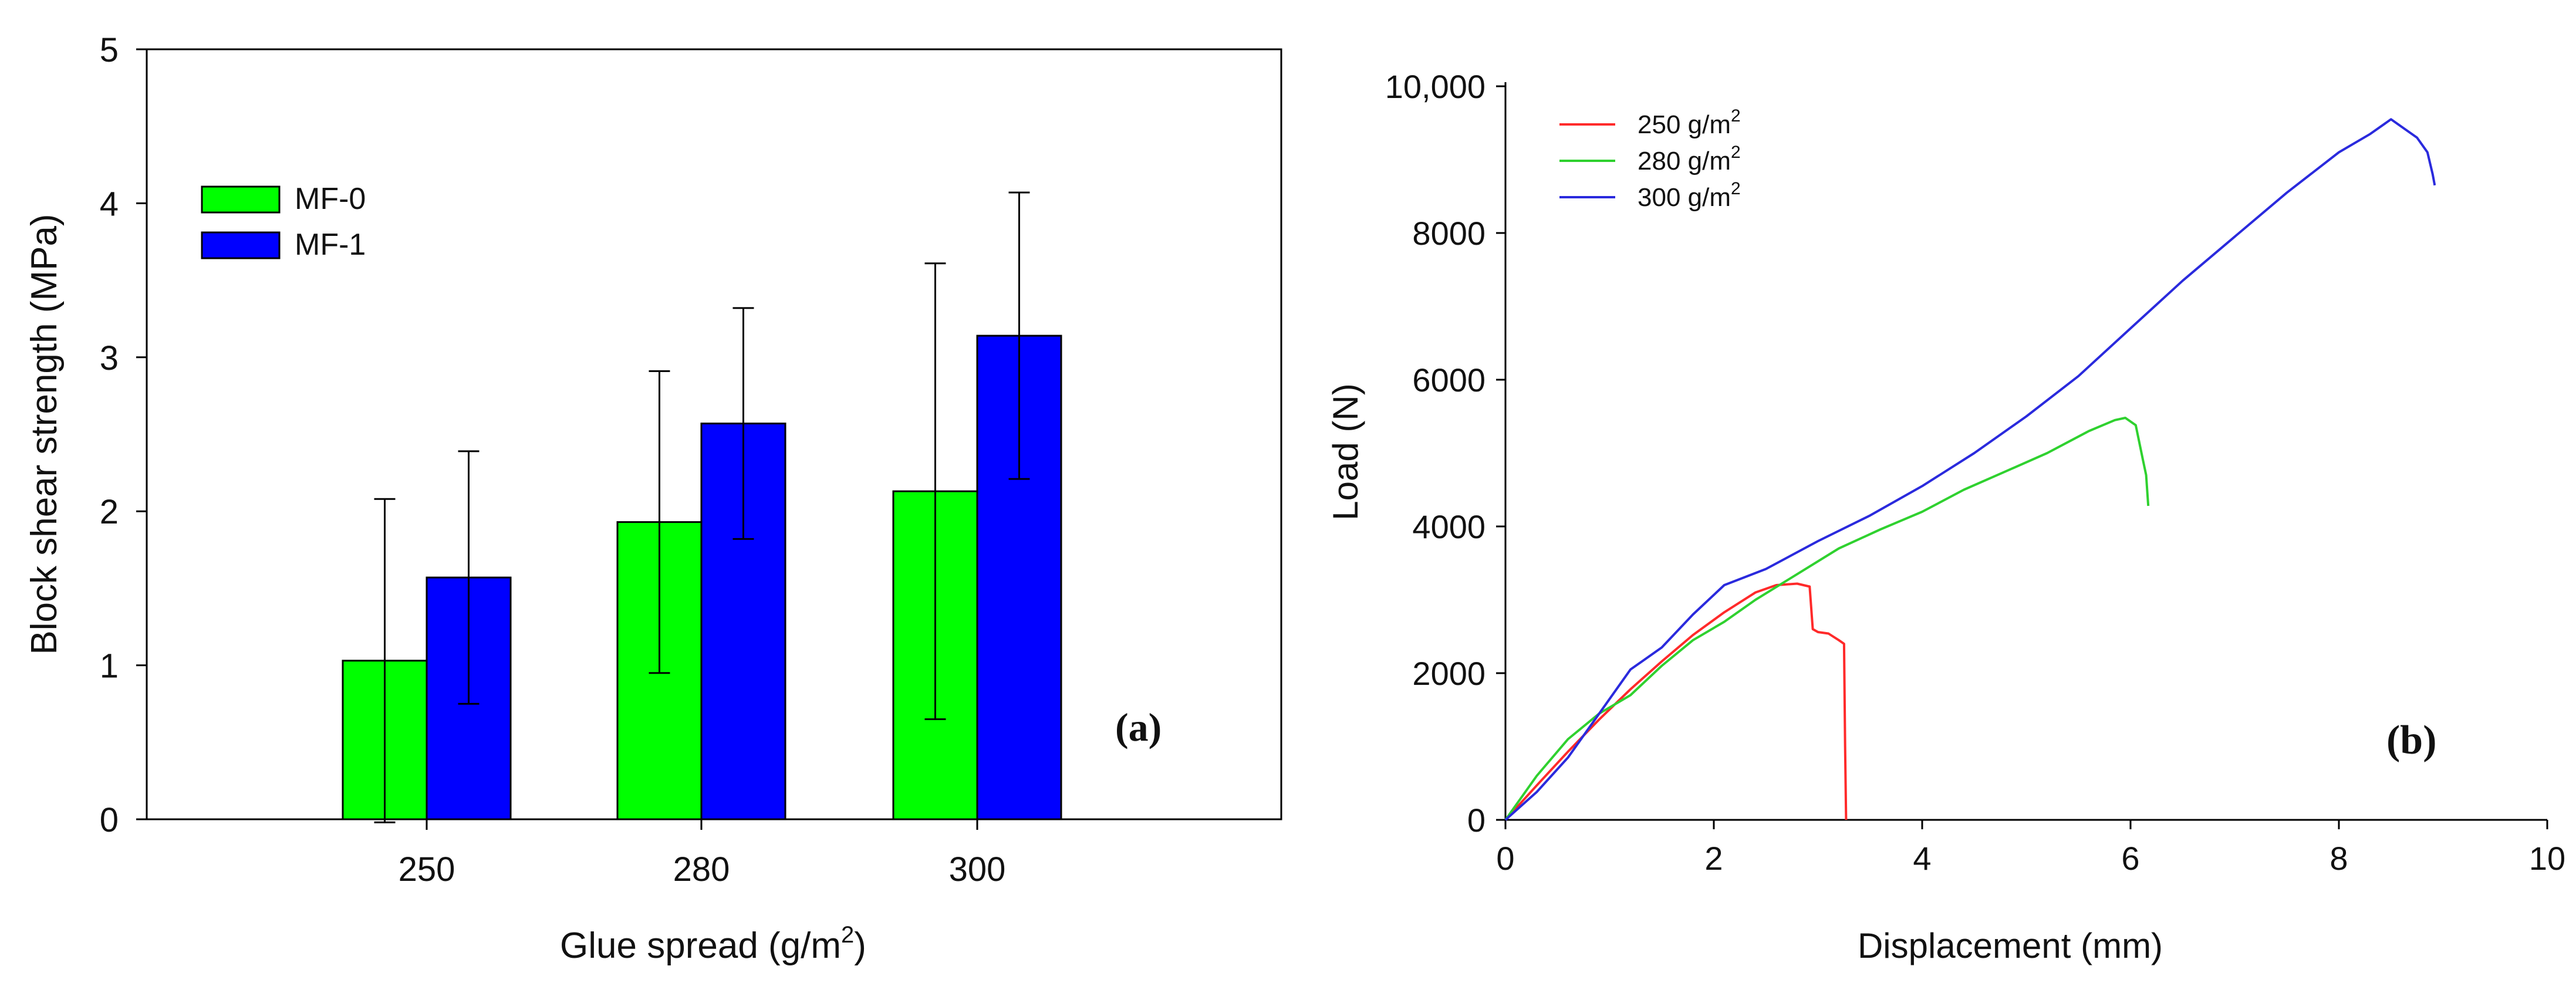  I want to click on panel-a-legend-label: MF-0, so click(330, 199).